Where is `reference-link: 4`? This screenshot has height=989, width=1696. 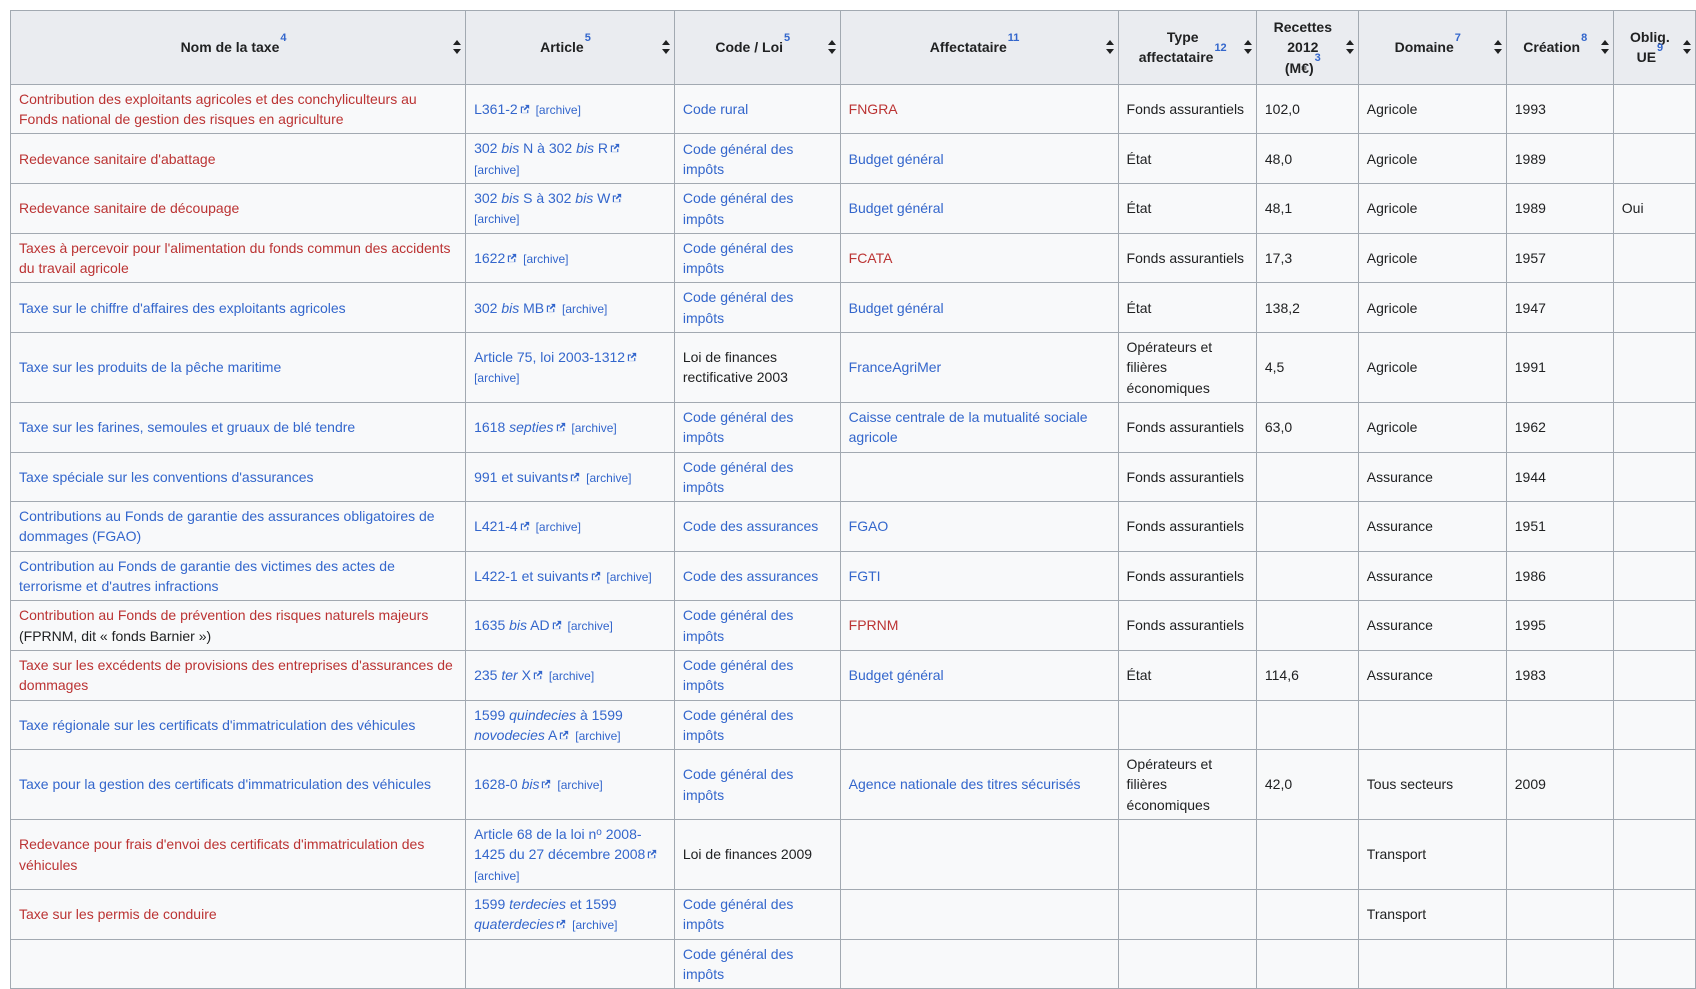
reference-link: 4 is located at coordinates (283, 38).